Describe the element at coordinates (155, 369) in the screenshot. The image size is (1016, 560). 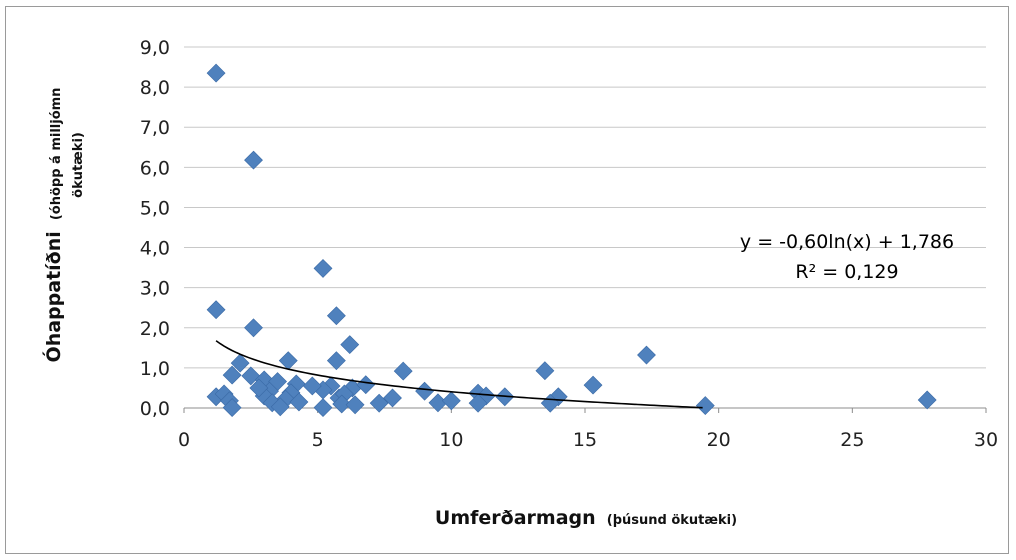
I see `y-tick-label: 1,0` at that location.